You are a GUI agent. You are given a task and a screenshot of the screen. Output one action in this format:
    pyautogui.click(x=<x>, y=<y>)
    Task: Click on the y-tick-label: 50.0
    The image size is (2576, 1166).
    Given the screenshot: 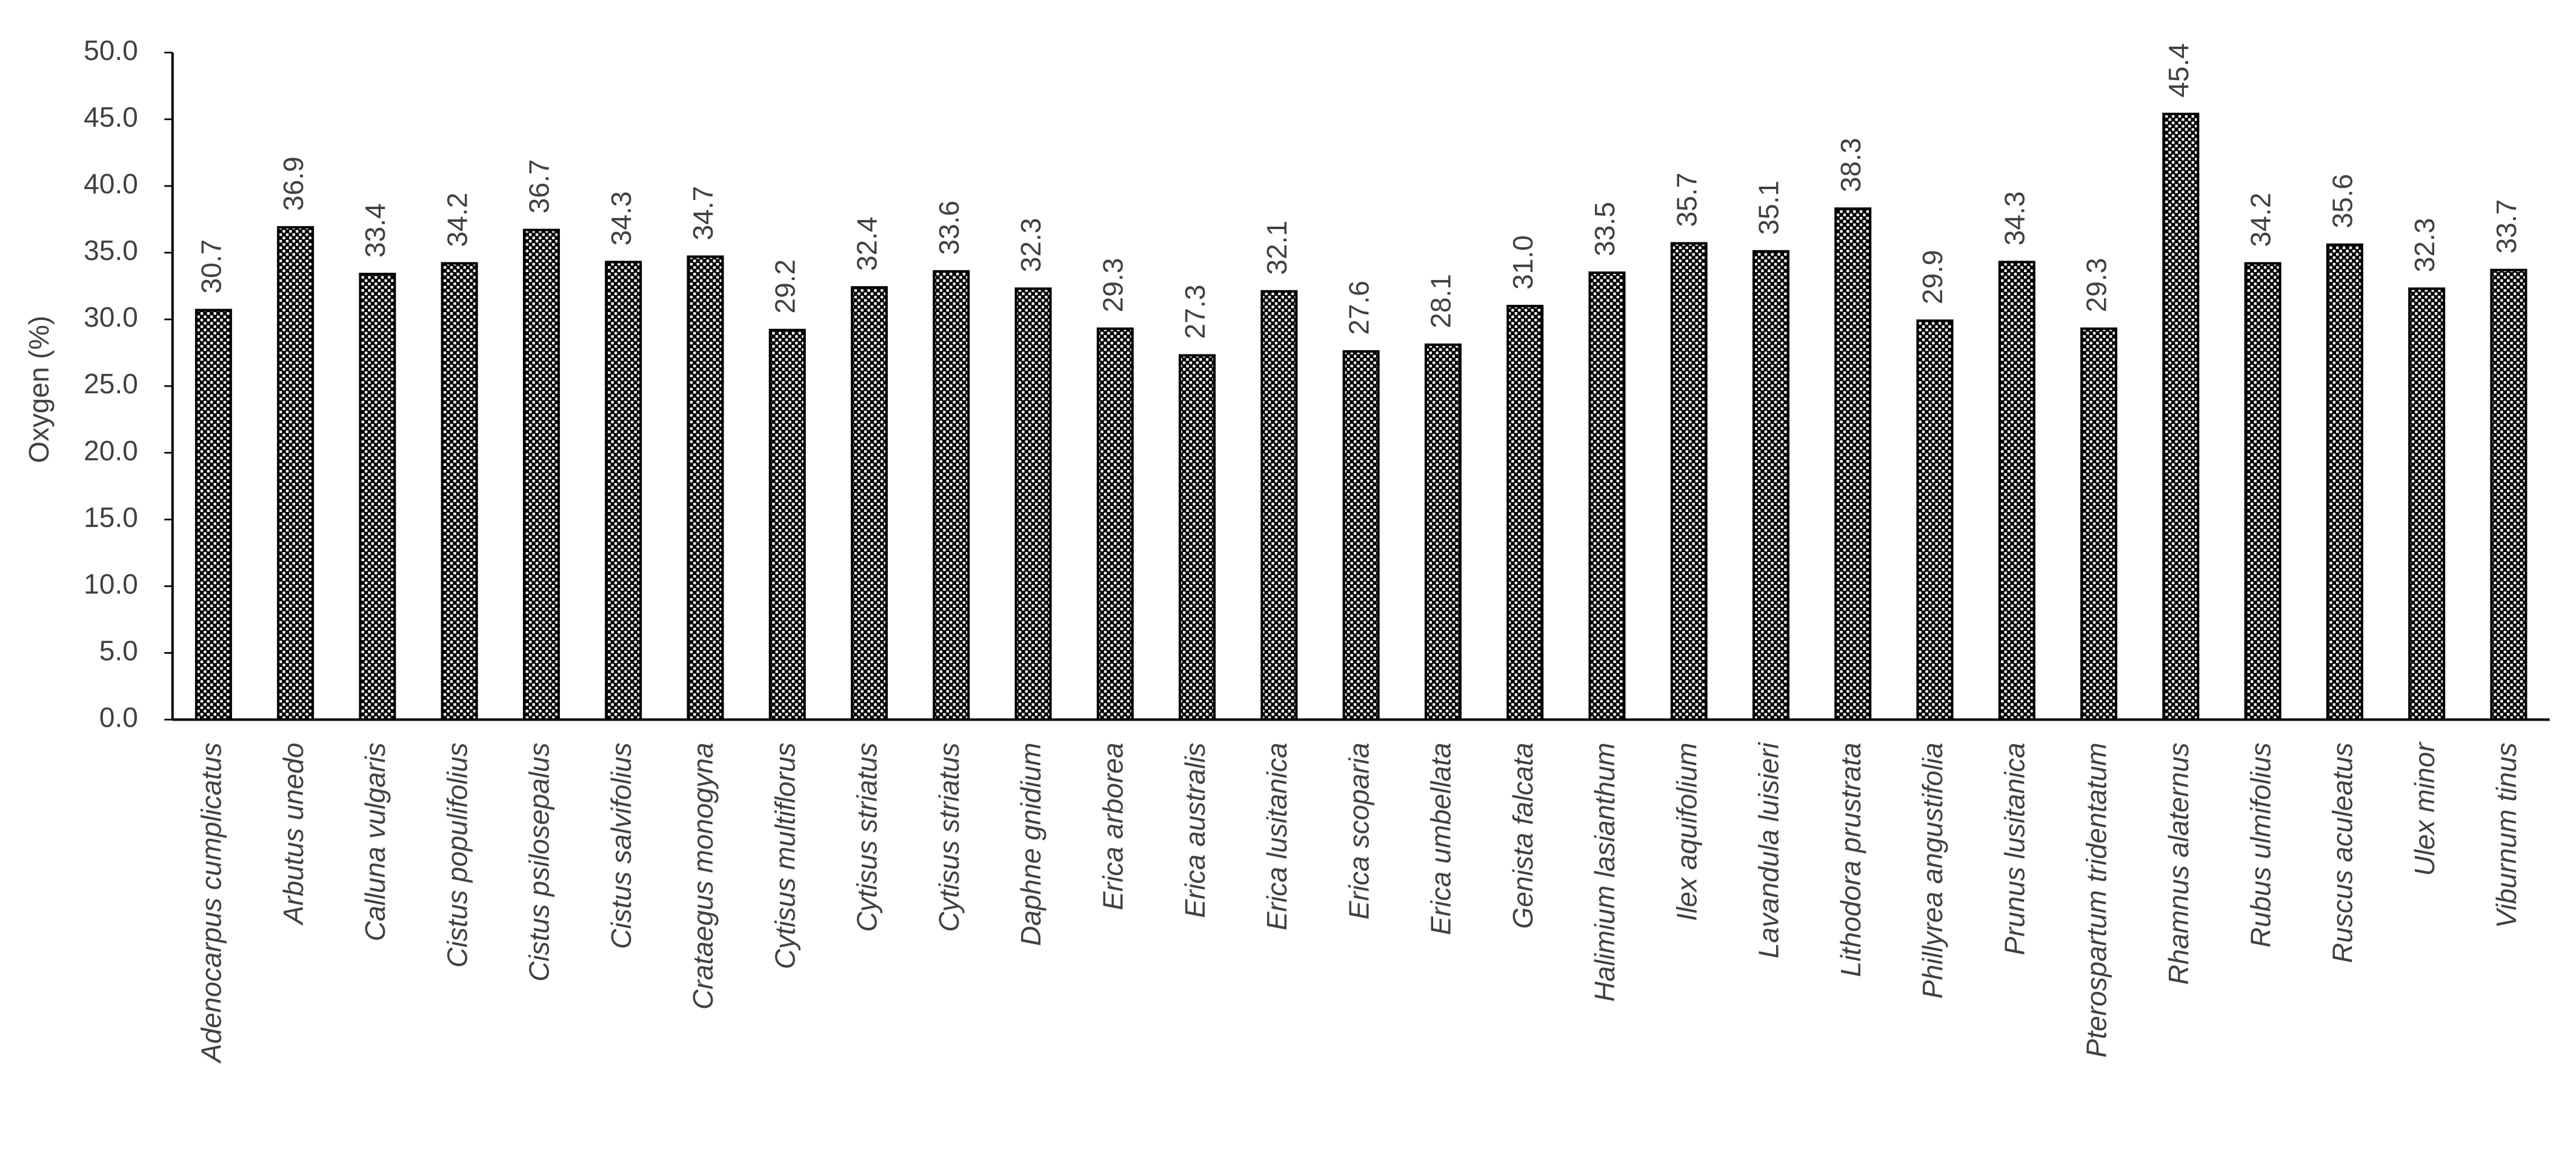 What is the action you would take?
    pyautogui.click(x=111, y=50)
    